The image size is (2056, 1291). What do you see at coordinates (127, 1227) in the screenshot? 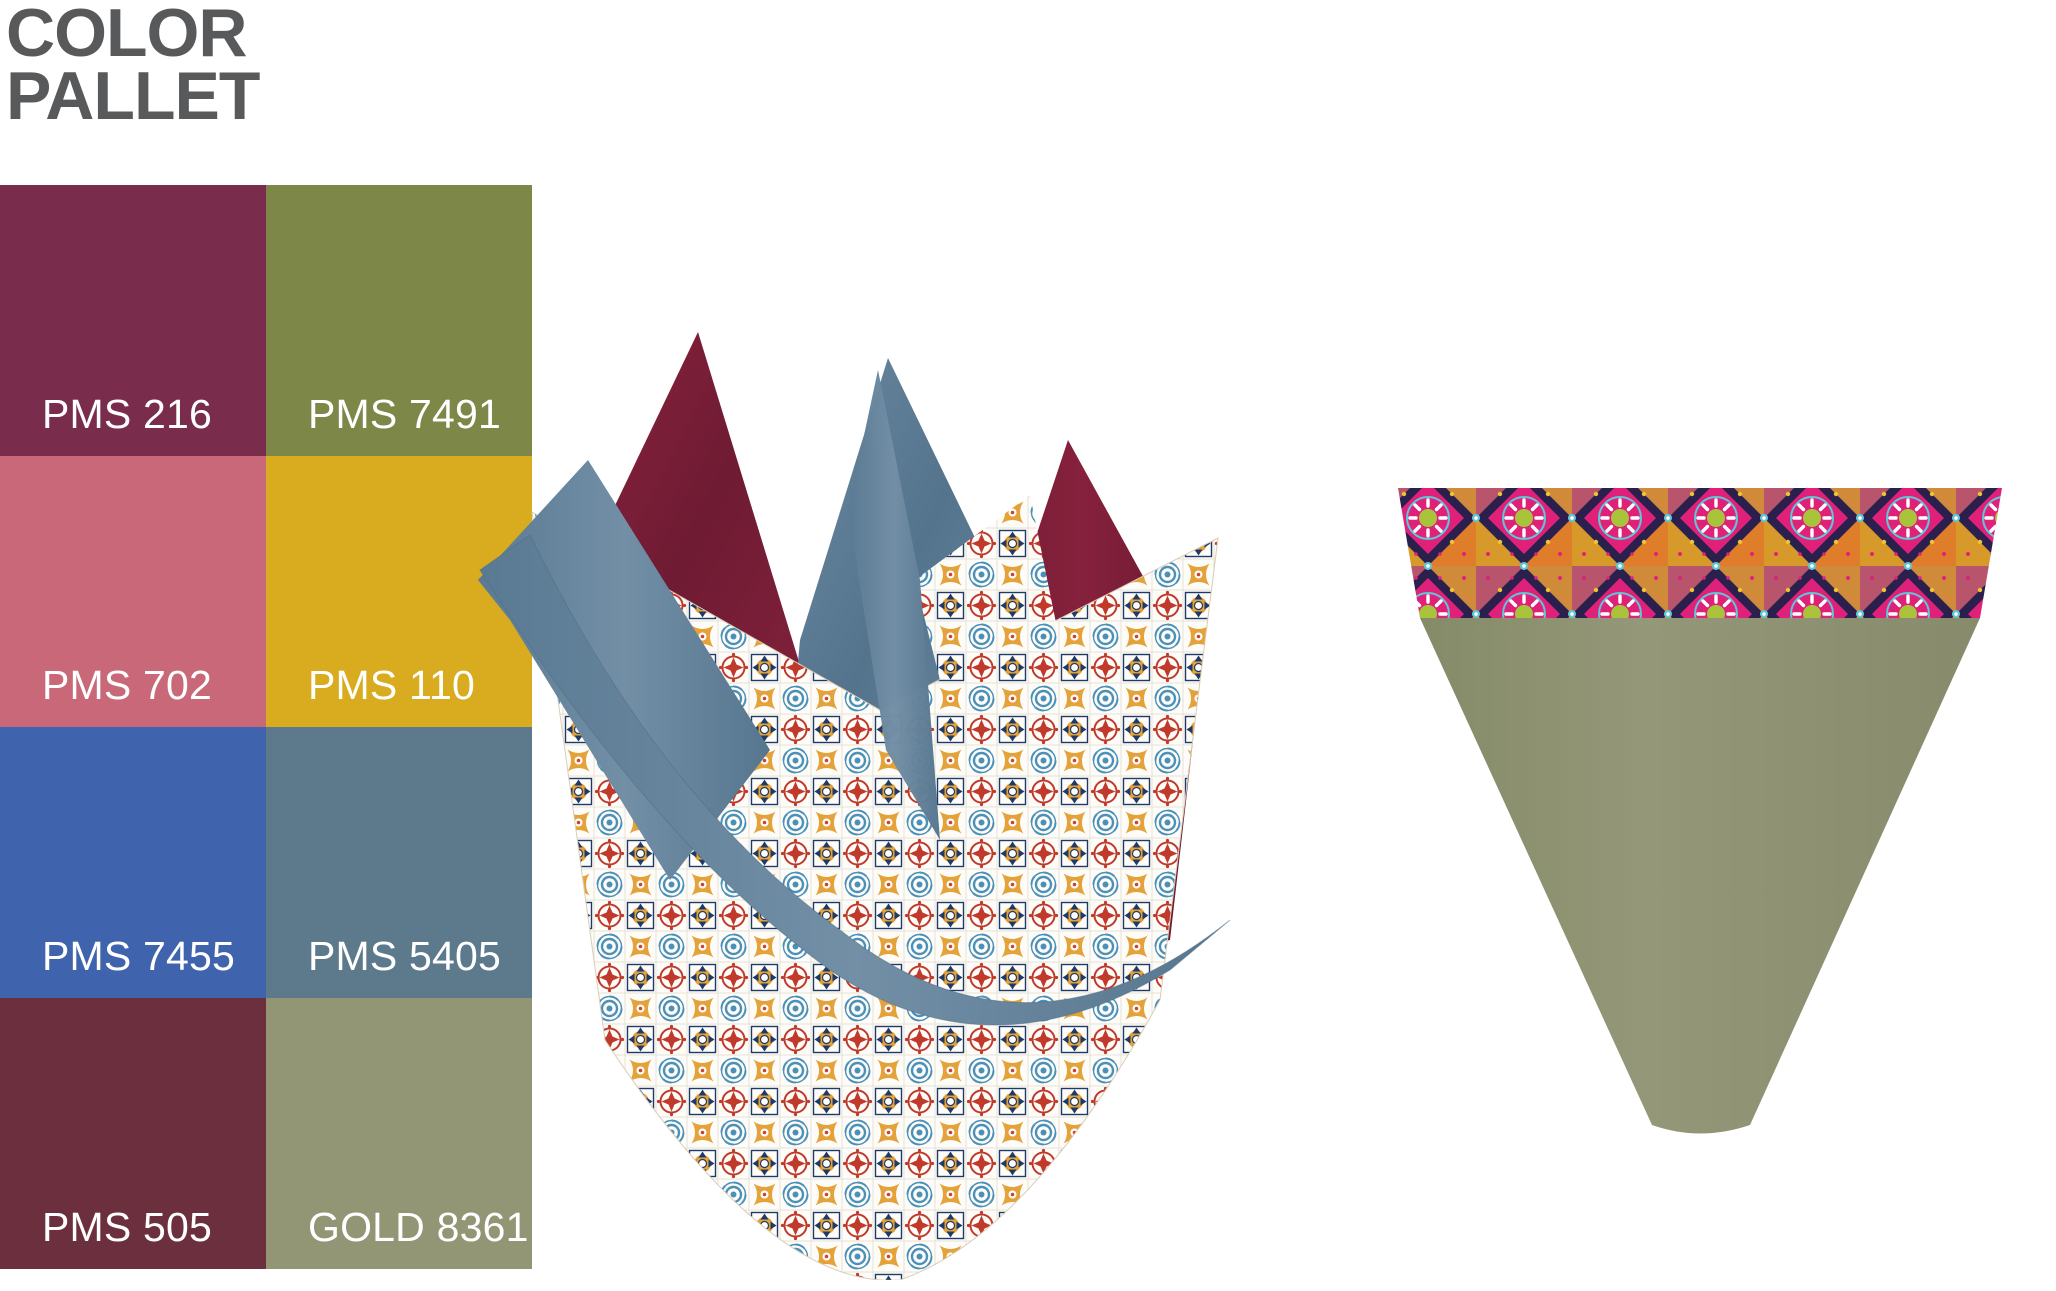
I see `color-swatch-label: PMS 505` at bounding box center [127, 1227].